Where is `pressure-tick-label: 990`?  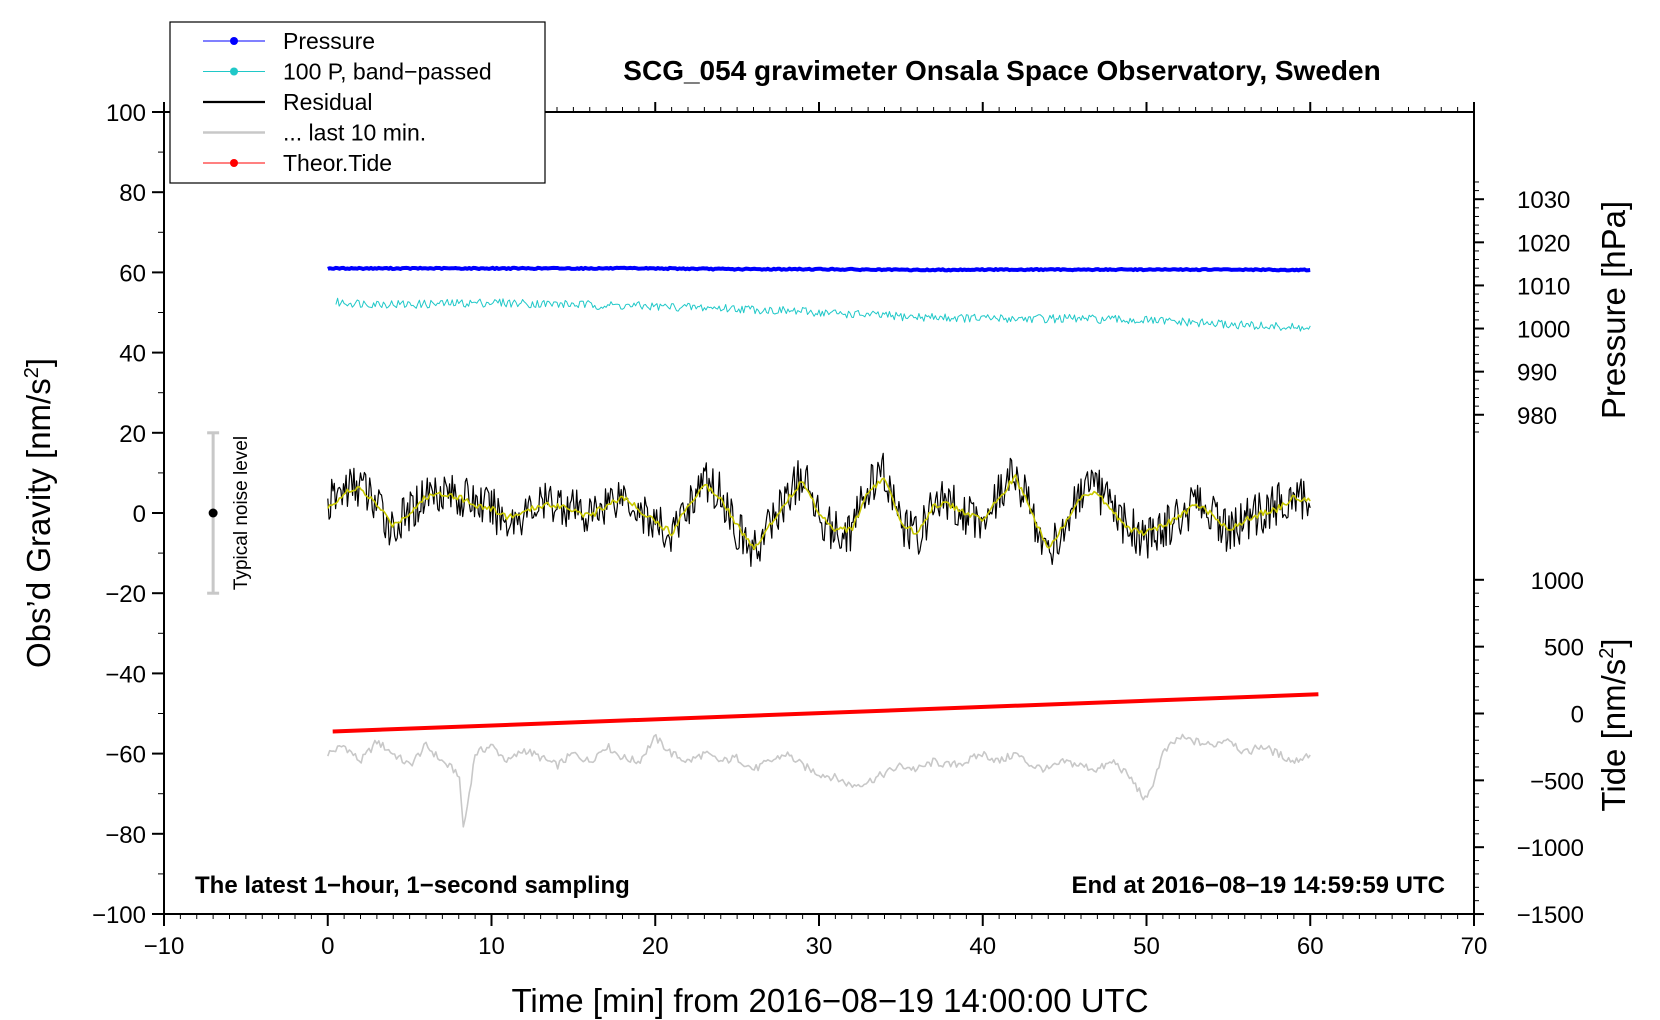
pressure-tick-label: 990 is located at coordinates (1537, 373).